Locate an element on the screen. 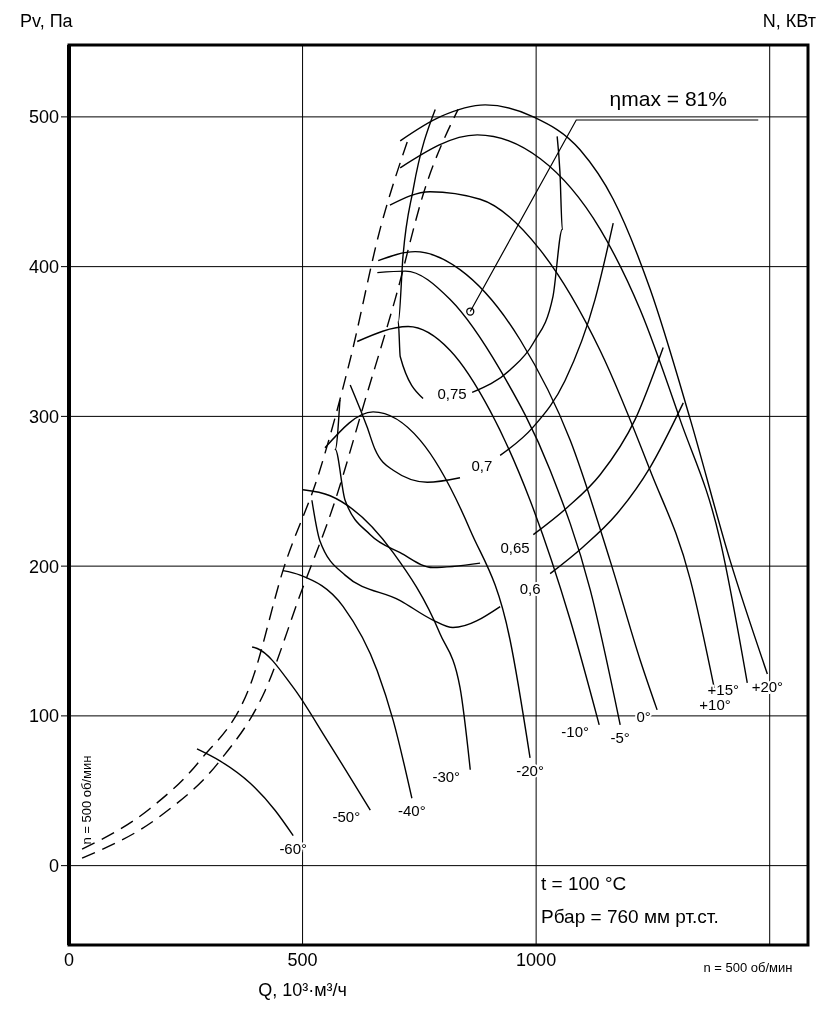 This screenshot has width=829, height=1024. series-label: -10° is located at coordinates (575, 731).